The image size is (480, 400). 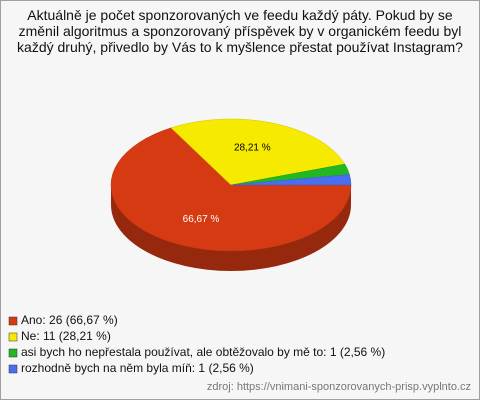 What do you see at coordinates (66, 336) in the screenshot?
I see `legend-label: Ne: 11 (28,21 %)` at bounding box center [66, 336].